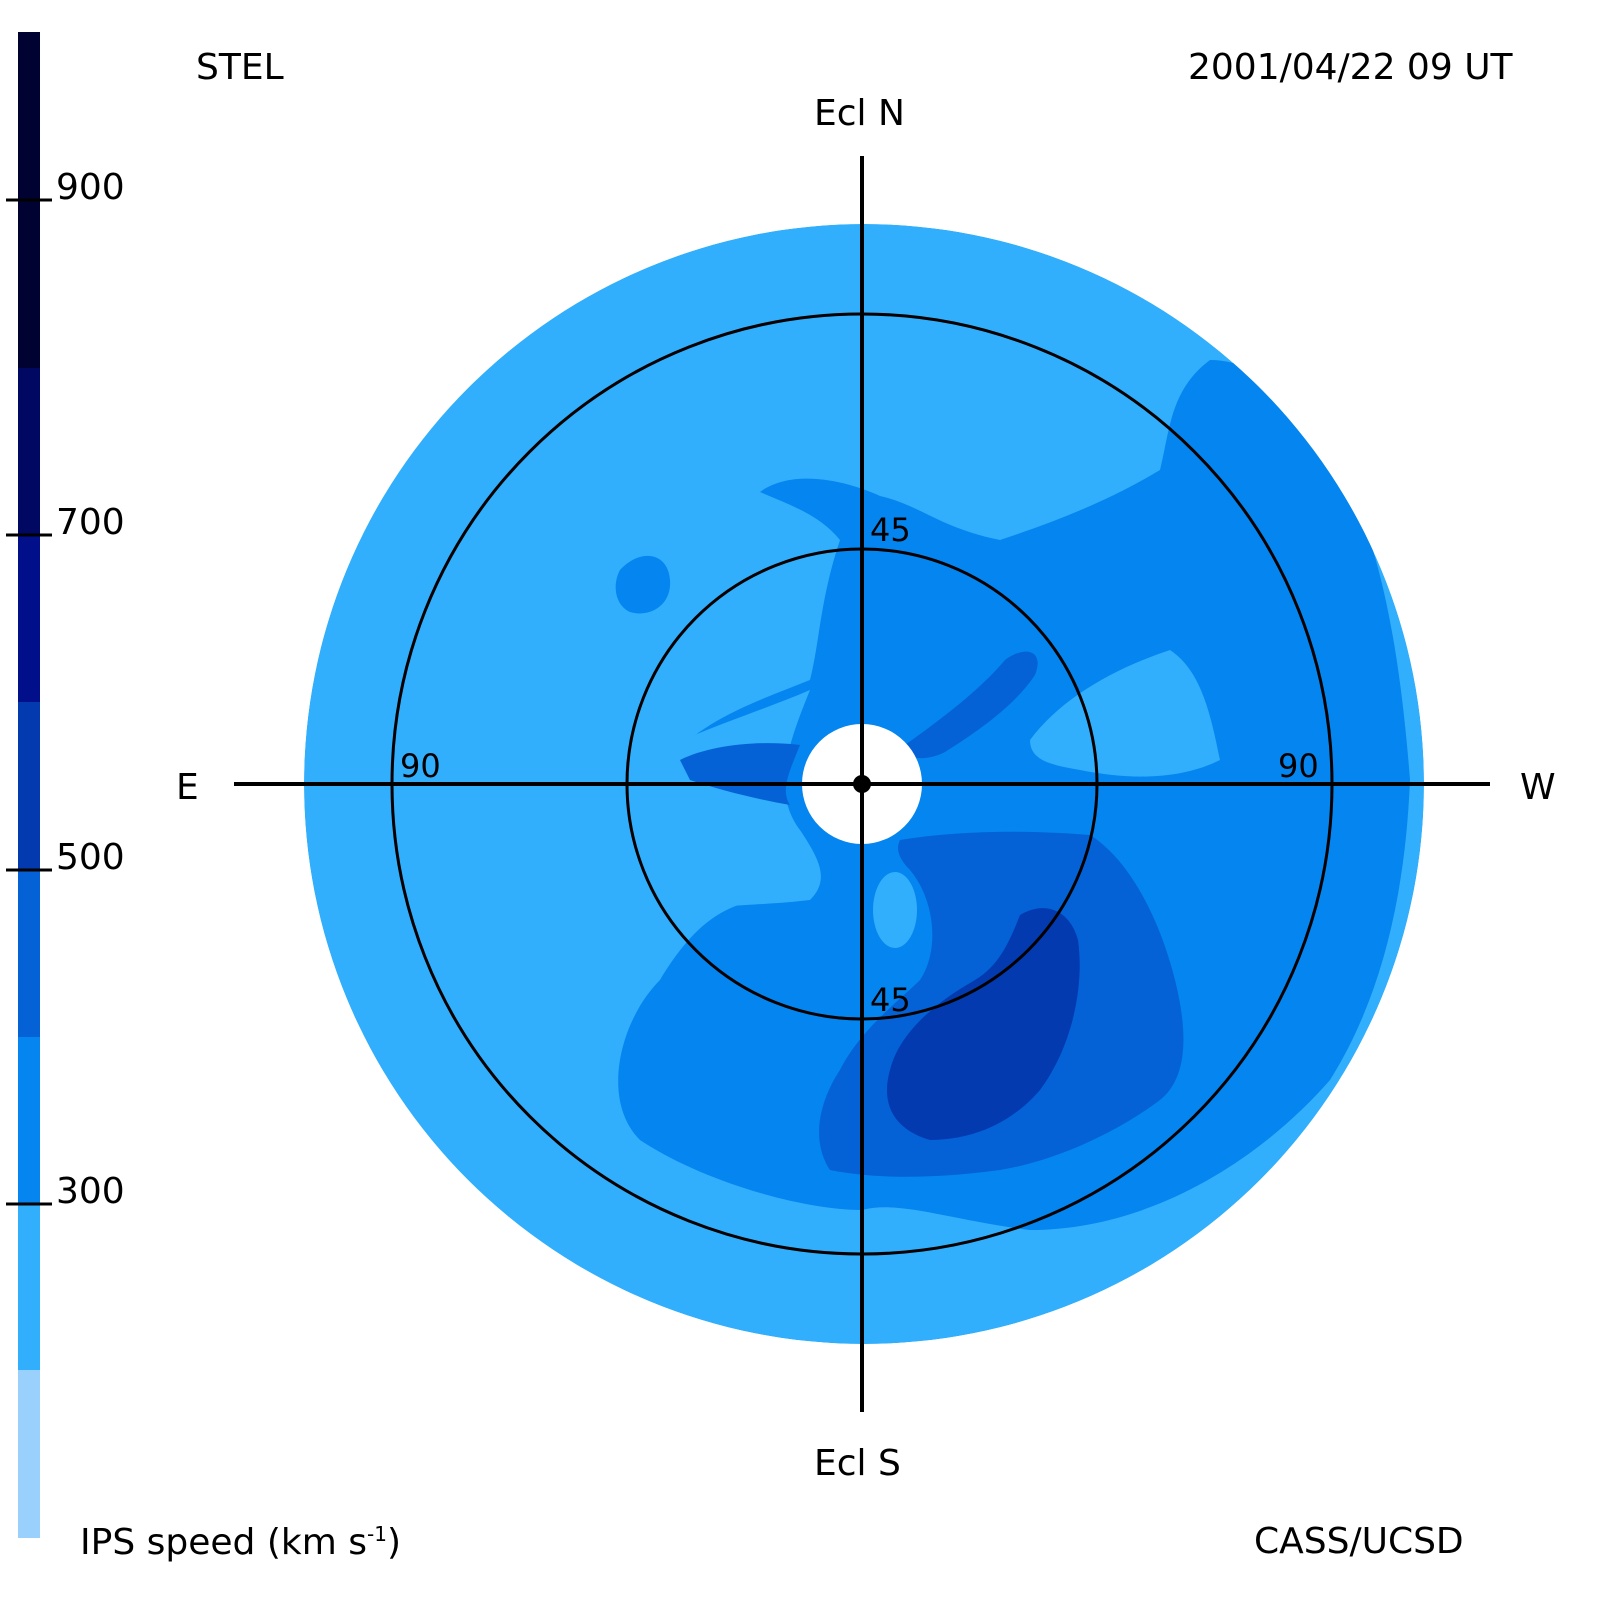  Describe the element at coordinates (187, 787) in the screenshot. I see `direction-east-label: E` at that location.